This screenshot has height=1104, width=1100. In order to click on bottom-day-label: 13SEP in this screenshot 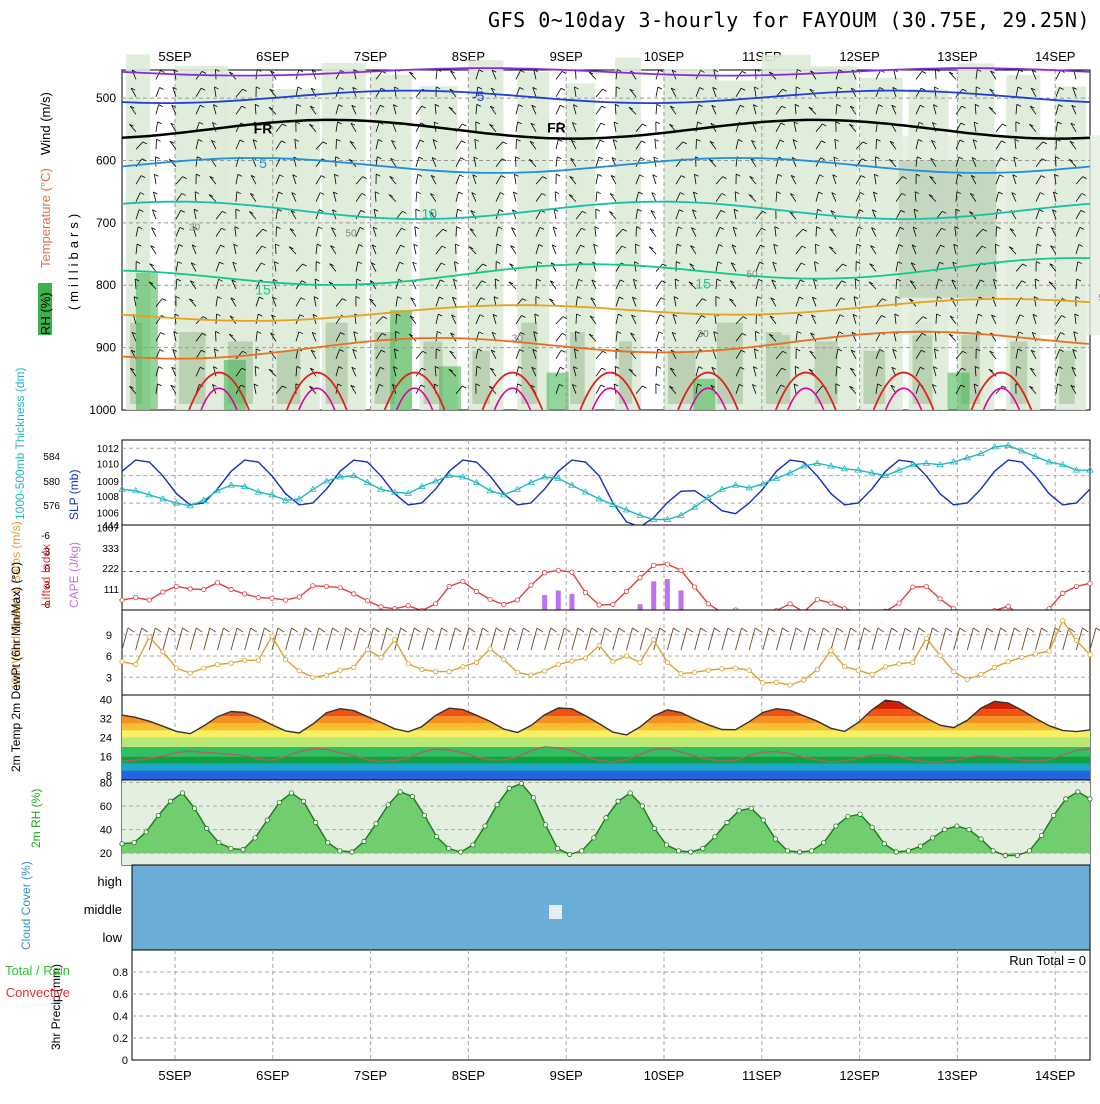, I will do `click(957, 1075)`.